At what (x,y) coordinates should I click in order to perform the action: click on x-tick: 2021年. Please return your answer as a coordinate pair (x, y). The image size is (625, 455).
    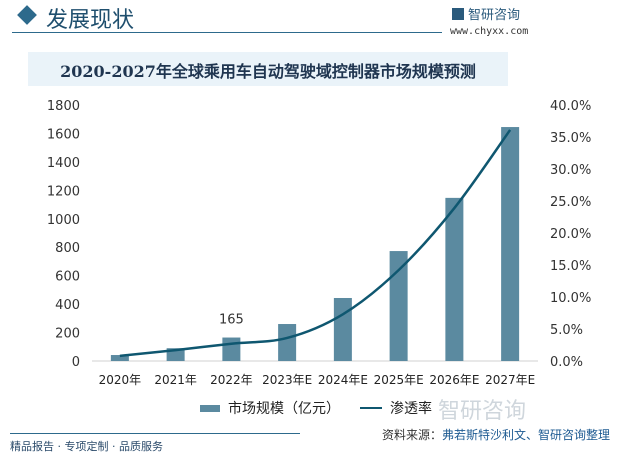
    Looking at the image, I should click on (175, 380).